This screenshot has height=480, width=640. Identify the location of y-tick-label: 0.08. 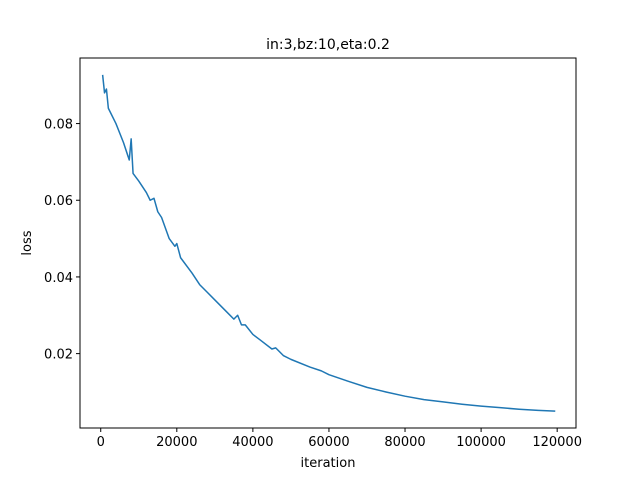
(58, 125).